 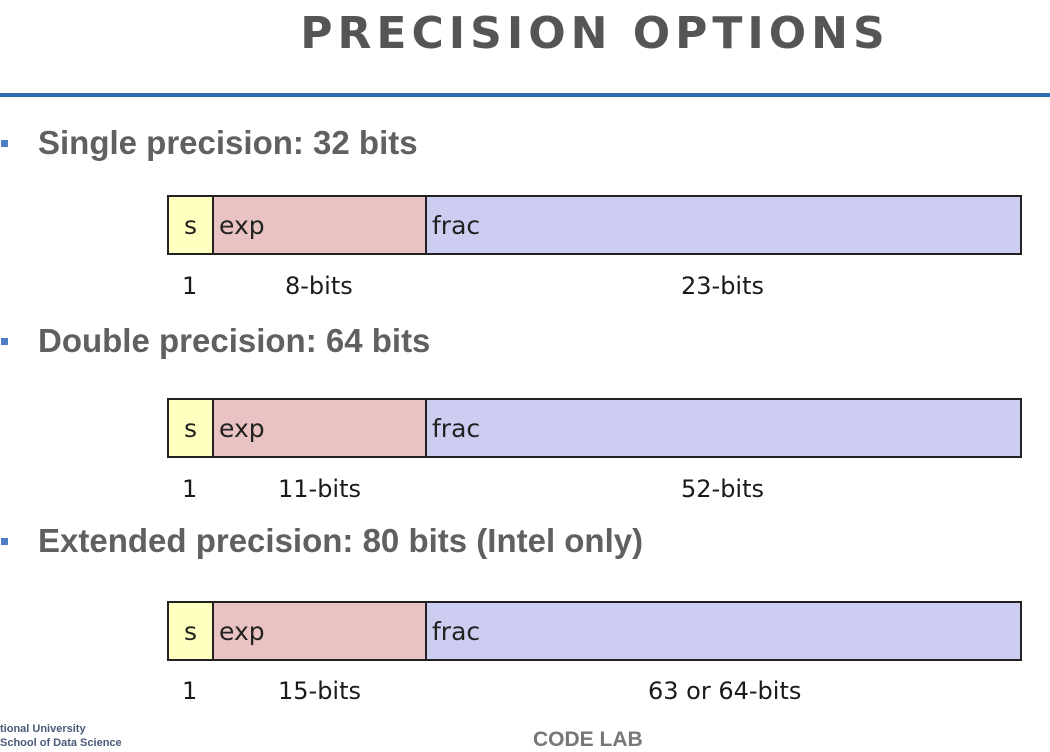 I want to click on fraction-size-label: 63 or 64-bits, so click(x=725, y=691).